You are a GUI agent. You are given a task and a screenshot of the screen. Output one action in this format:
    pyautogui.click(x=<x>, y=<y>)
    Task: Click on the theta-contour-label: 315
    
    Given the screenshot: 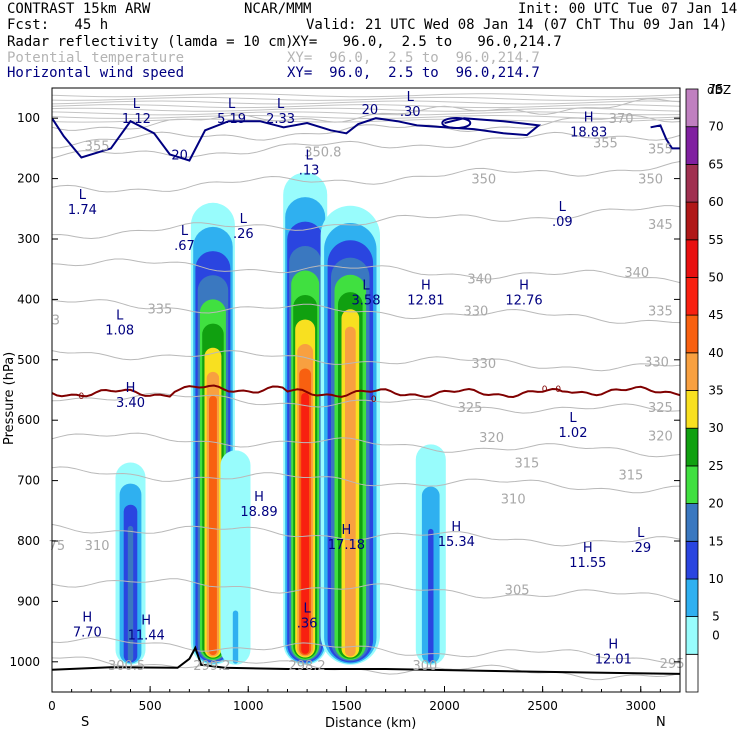 What is the action you would take?
    pyautogui.click(x=630, y=476)
    